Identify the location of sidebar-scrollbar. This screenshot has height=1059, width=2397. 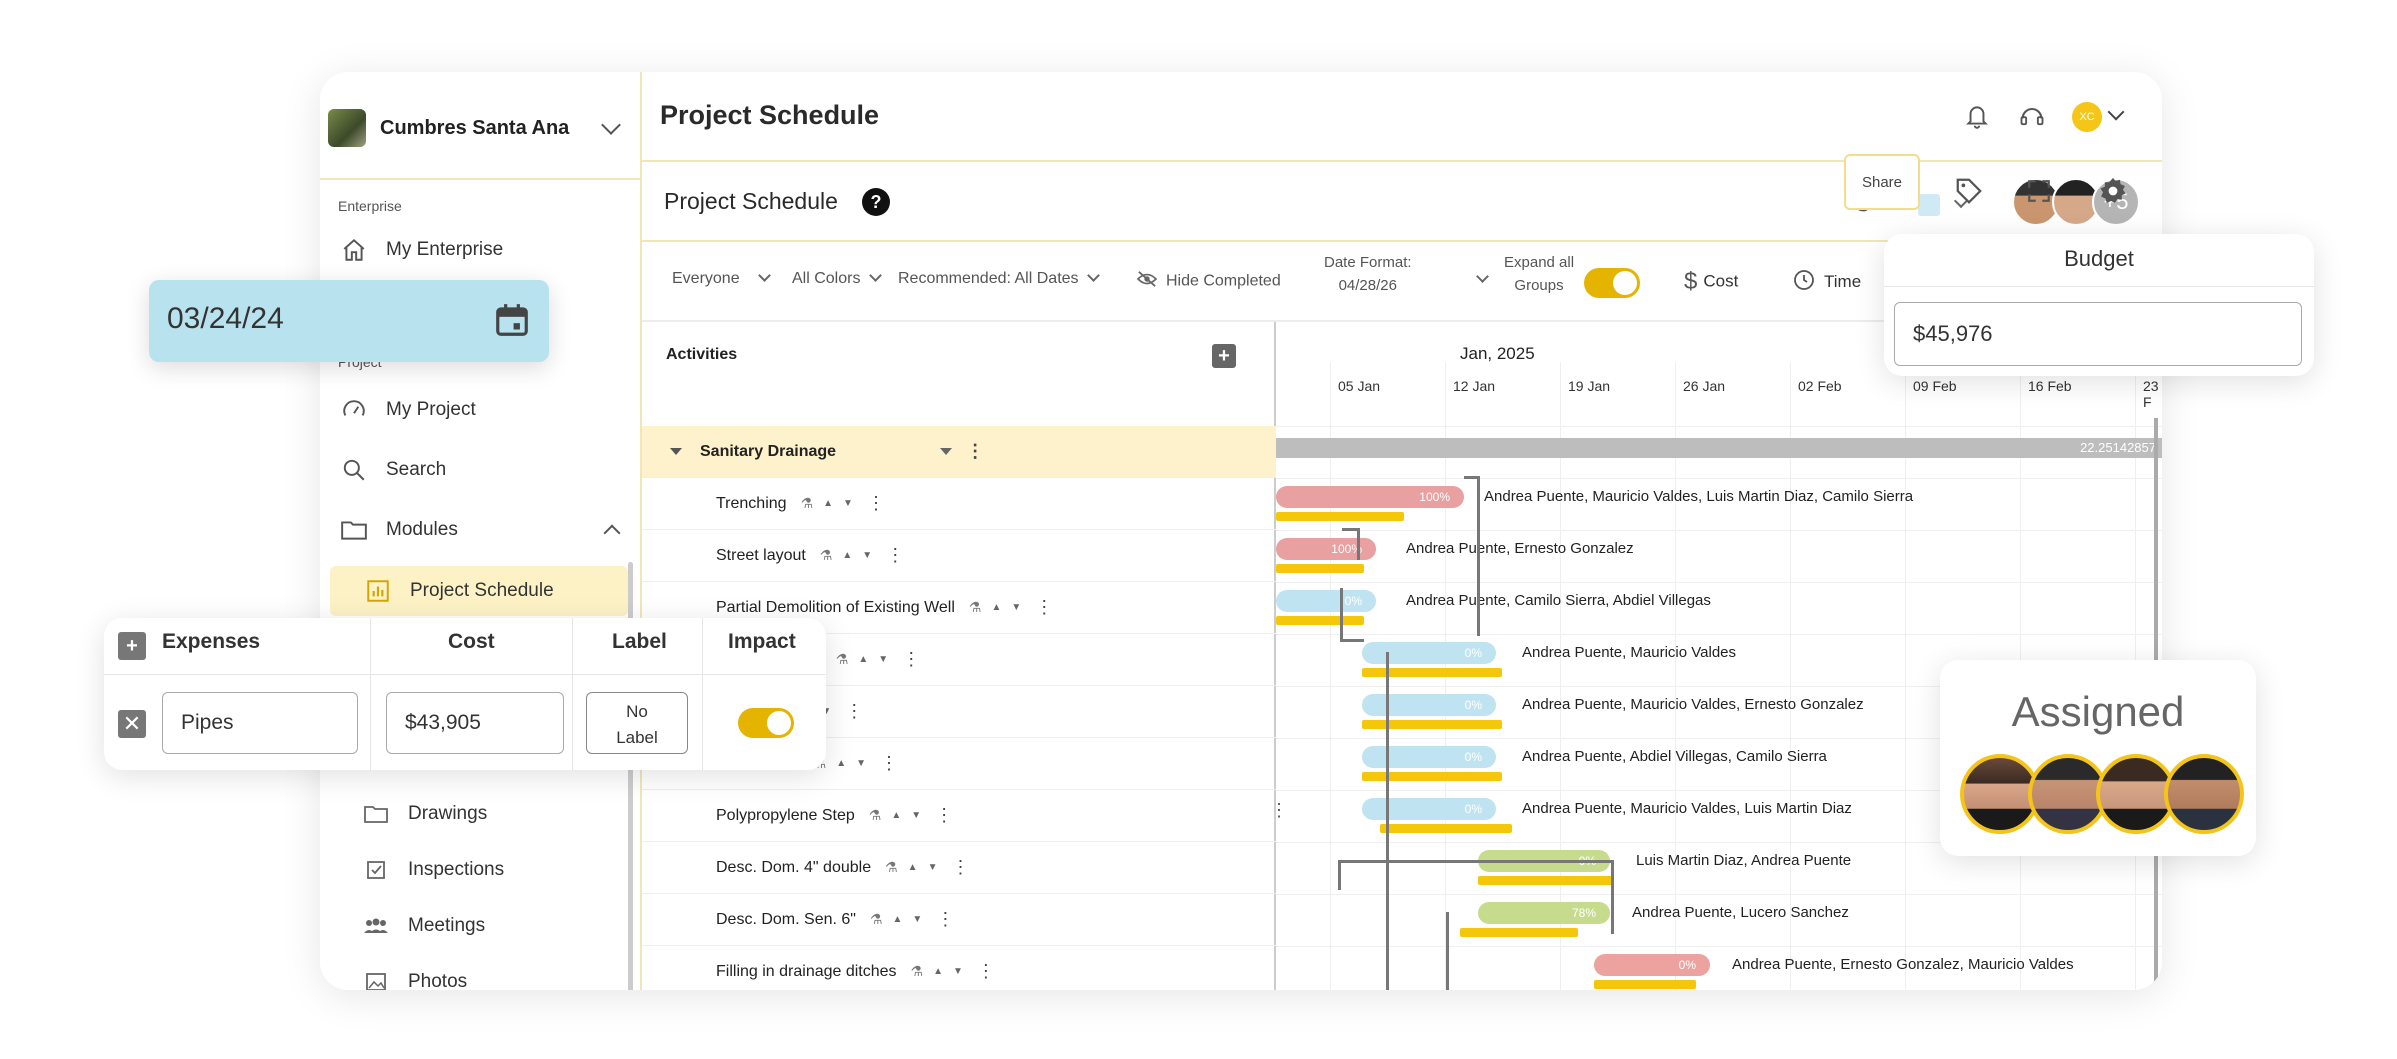
(630, 776).